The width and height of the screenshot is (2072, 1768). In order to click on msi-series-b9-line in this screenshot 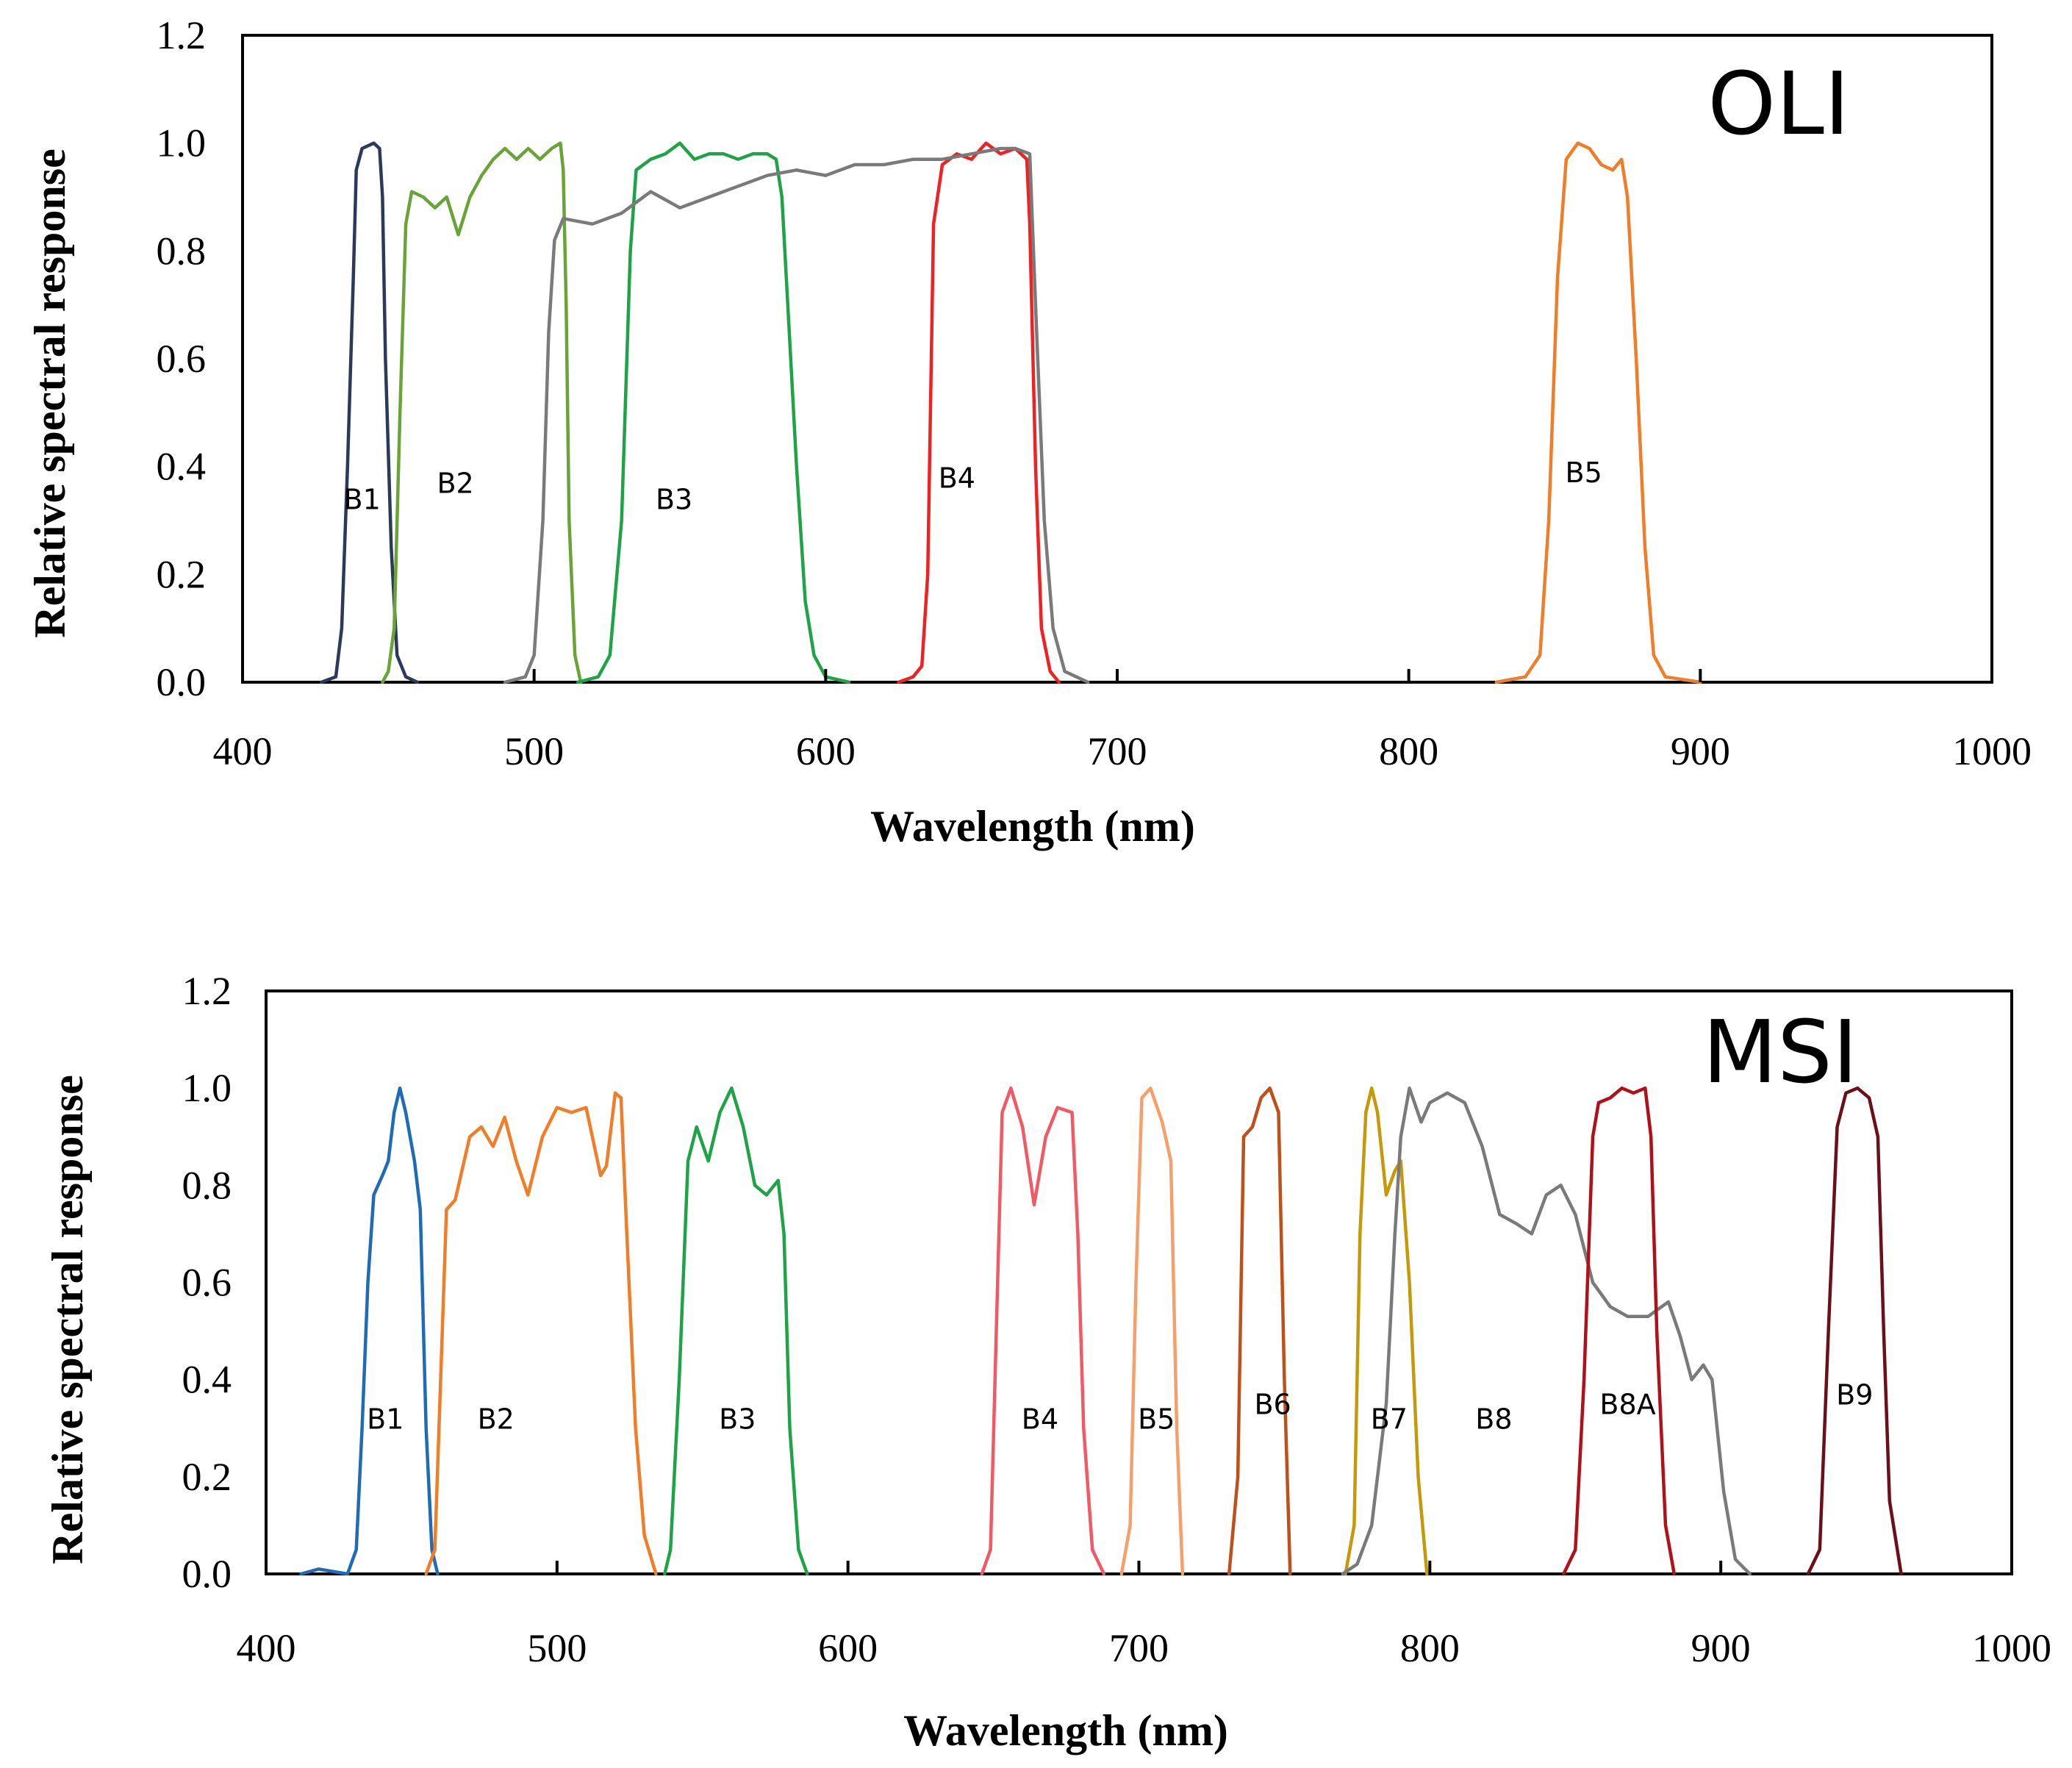, I will do `click(1855, 1331)`.